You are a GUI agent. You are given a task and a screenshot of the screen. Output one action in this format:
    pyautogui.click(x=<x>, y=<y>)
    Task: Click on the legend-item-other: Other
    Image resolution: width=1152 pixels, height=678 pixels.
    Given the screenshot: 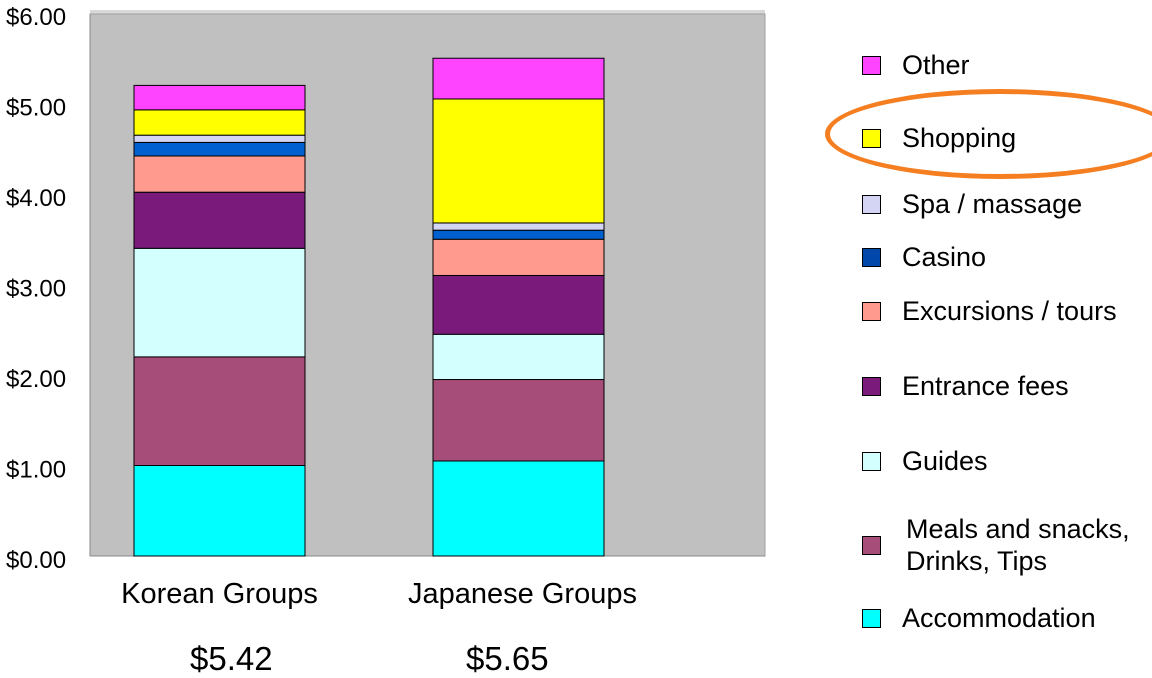 What is the action you would take?
    pyautogui.click(x=916, y=65)
    